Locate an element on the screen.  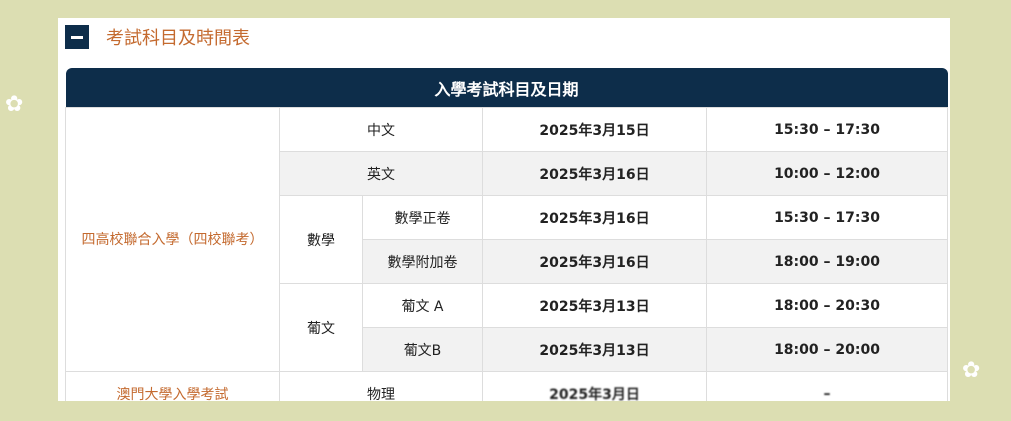
table-row: 澳門大學入學考試 物理 2025年3月日 – is located at coordinates (506, 386).